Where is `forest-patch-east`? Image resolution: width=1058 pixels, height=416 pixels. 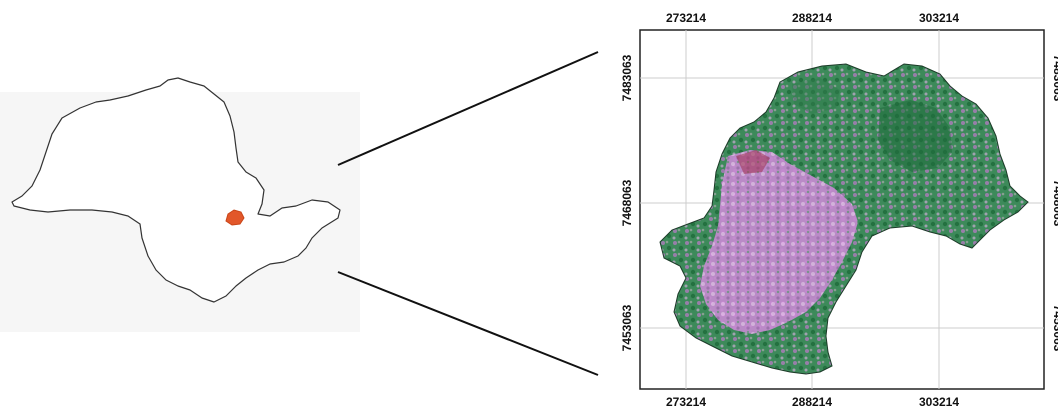 forest-patch-east is located at coordinates (915, 136).